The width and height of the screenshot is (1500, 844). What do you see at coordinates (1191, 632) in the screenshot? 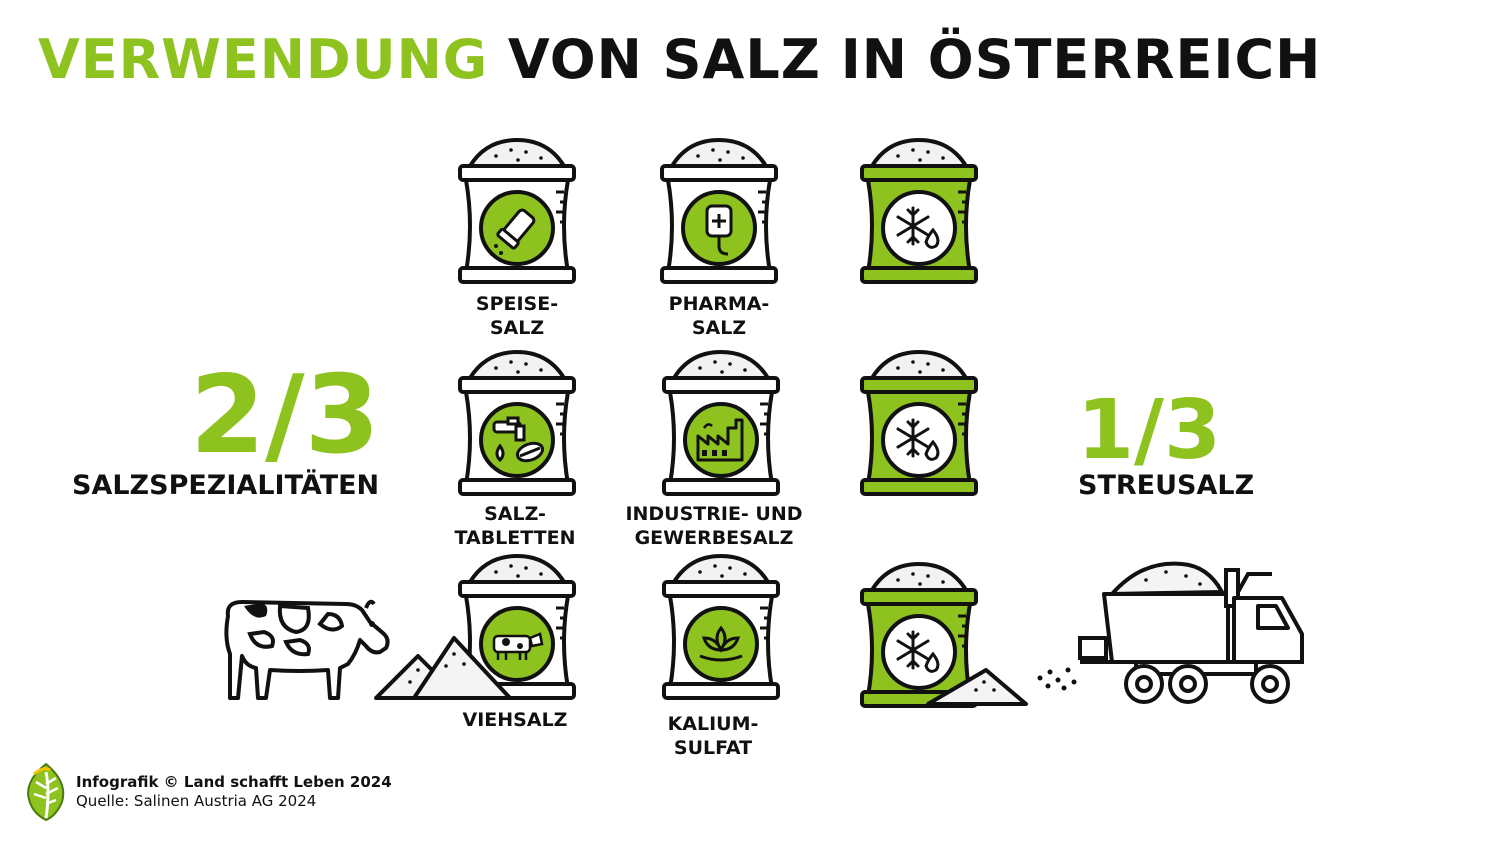
I see `dump-truck-icon` at bounding box center [1191, 632].